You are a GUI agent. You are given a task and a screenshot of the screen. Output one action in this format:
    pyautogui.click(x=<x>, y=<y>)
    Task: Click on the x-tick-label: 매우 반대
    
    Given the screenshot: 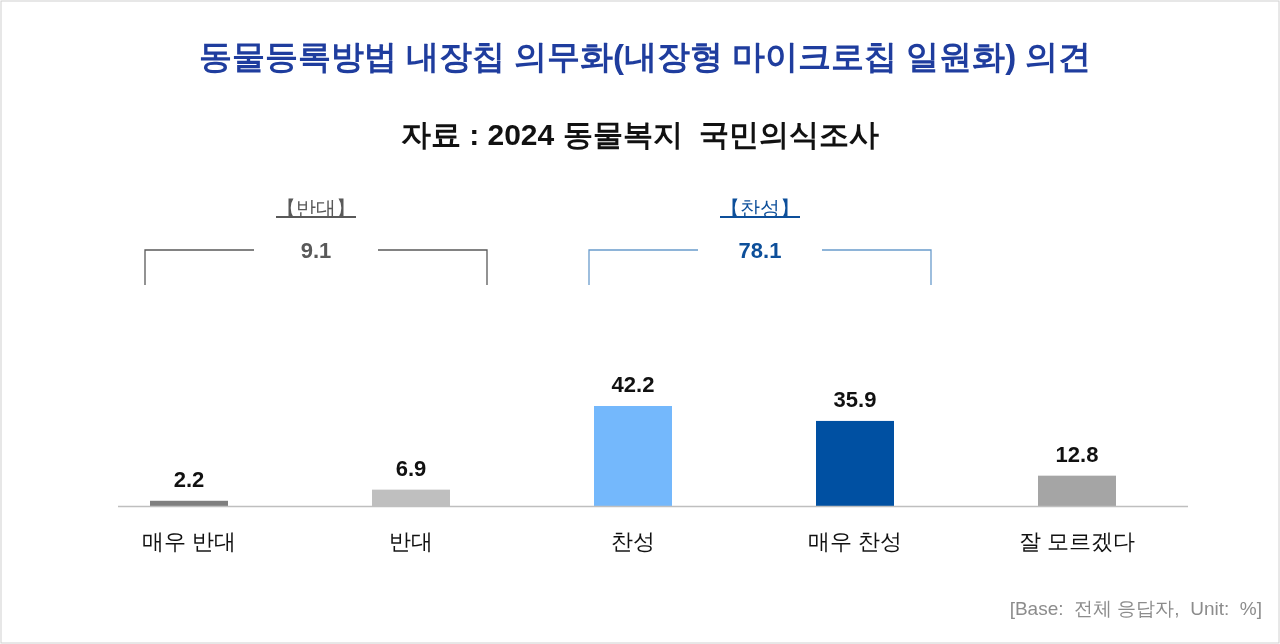 What is the action you would take?
    pyautogui.click(x=189, y=541)
    